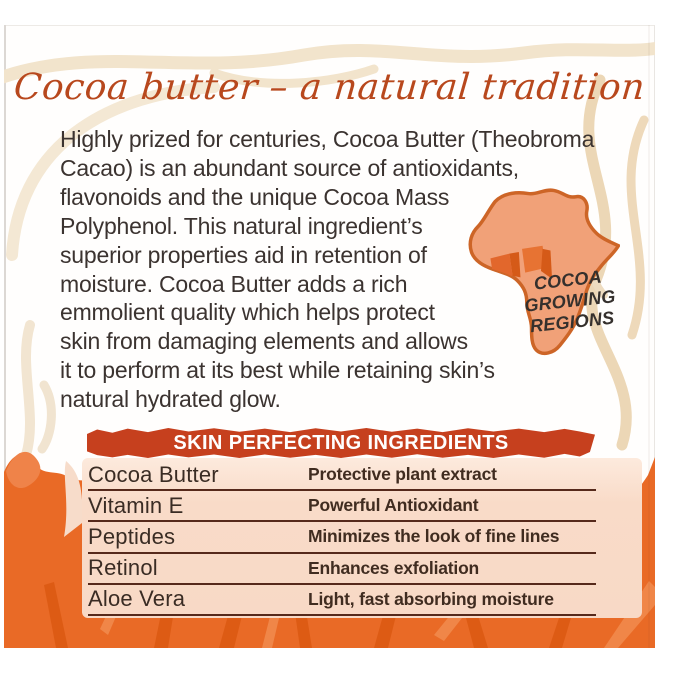 The image size is (679, 679). What do you see at coordinates (341, 443) in the screenshot?
I see `ingredients-table-header: SKIN PERFECTING INGREDIENTS` at bounding box center [341, 443].